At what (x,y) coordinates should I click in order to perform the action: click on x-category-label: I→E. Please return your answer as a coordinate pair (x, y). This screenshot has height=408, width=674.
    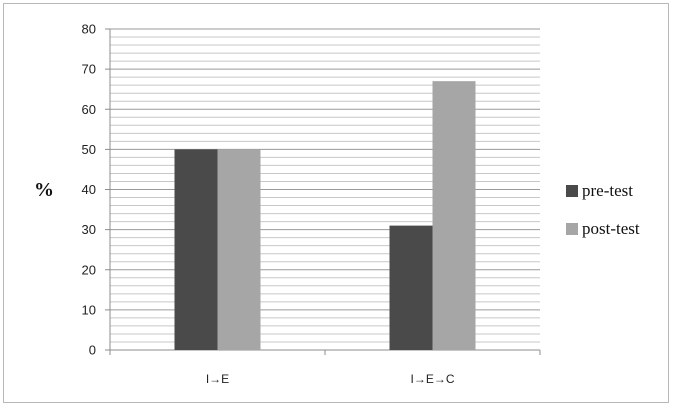
    Looking at the image, I should click on (217, 379).